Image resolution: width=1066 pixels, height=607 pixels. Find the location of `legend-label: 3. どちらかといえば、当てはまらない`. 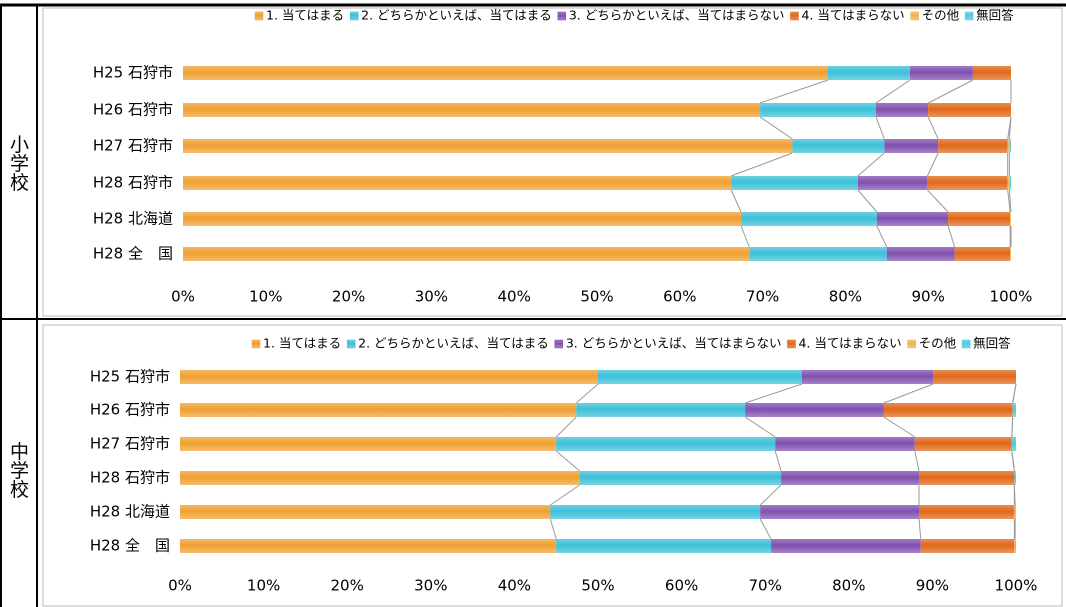

legend-label: 3. どちらかといえば、当てはまらない is located at coordinates (674, 343).